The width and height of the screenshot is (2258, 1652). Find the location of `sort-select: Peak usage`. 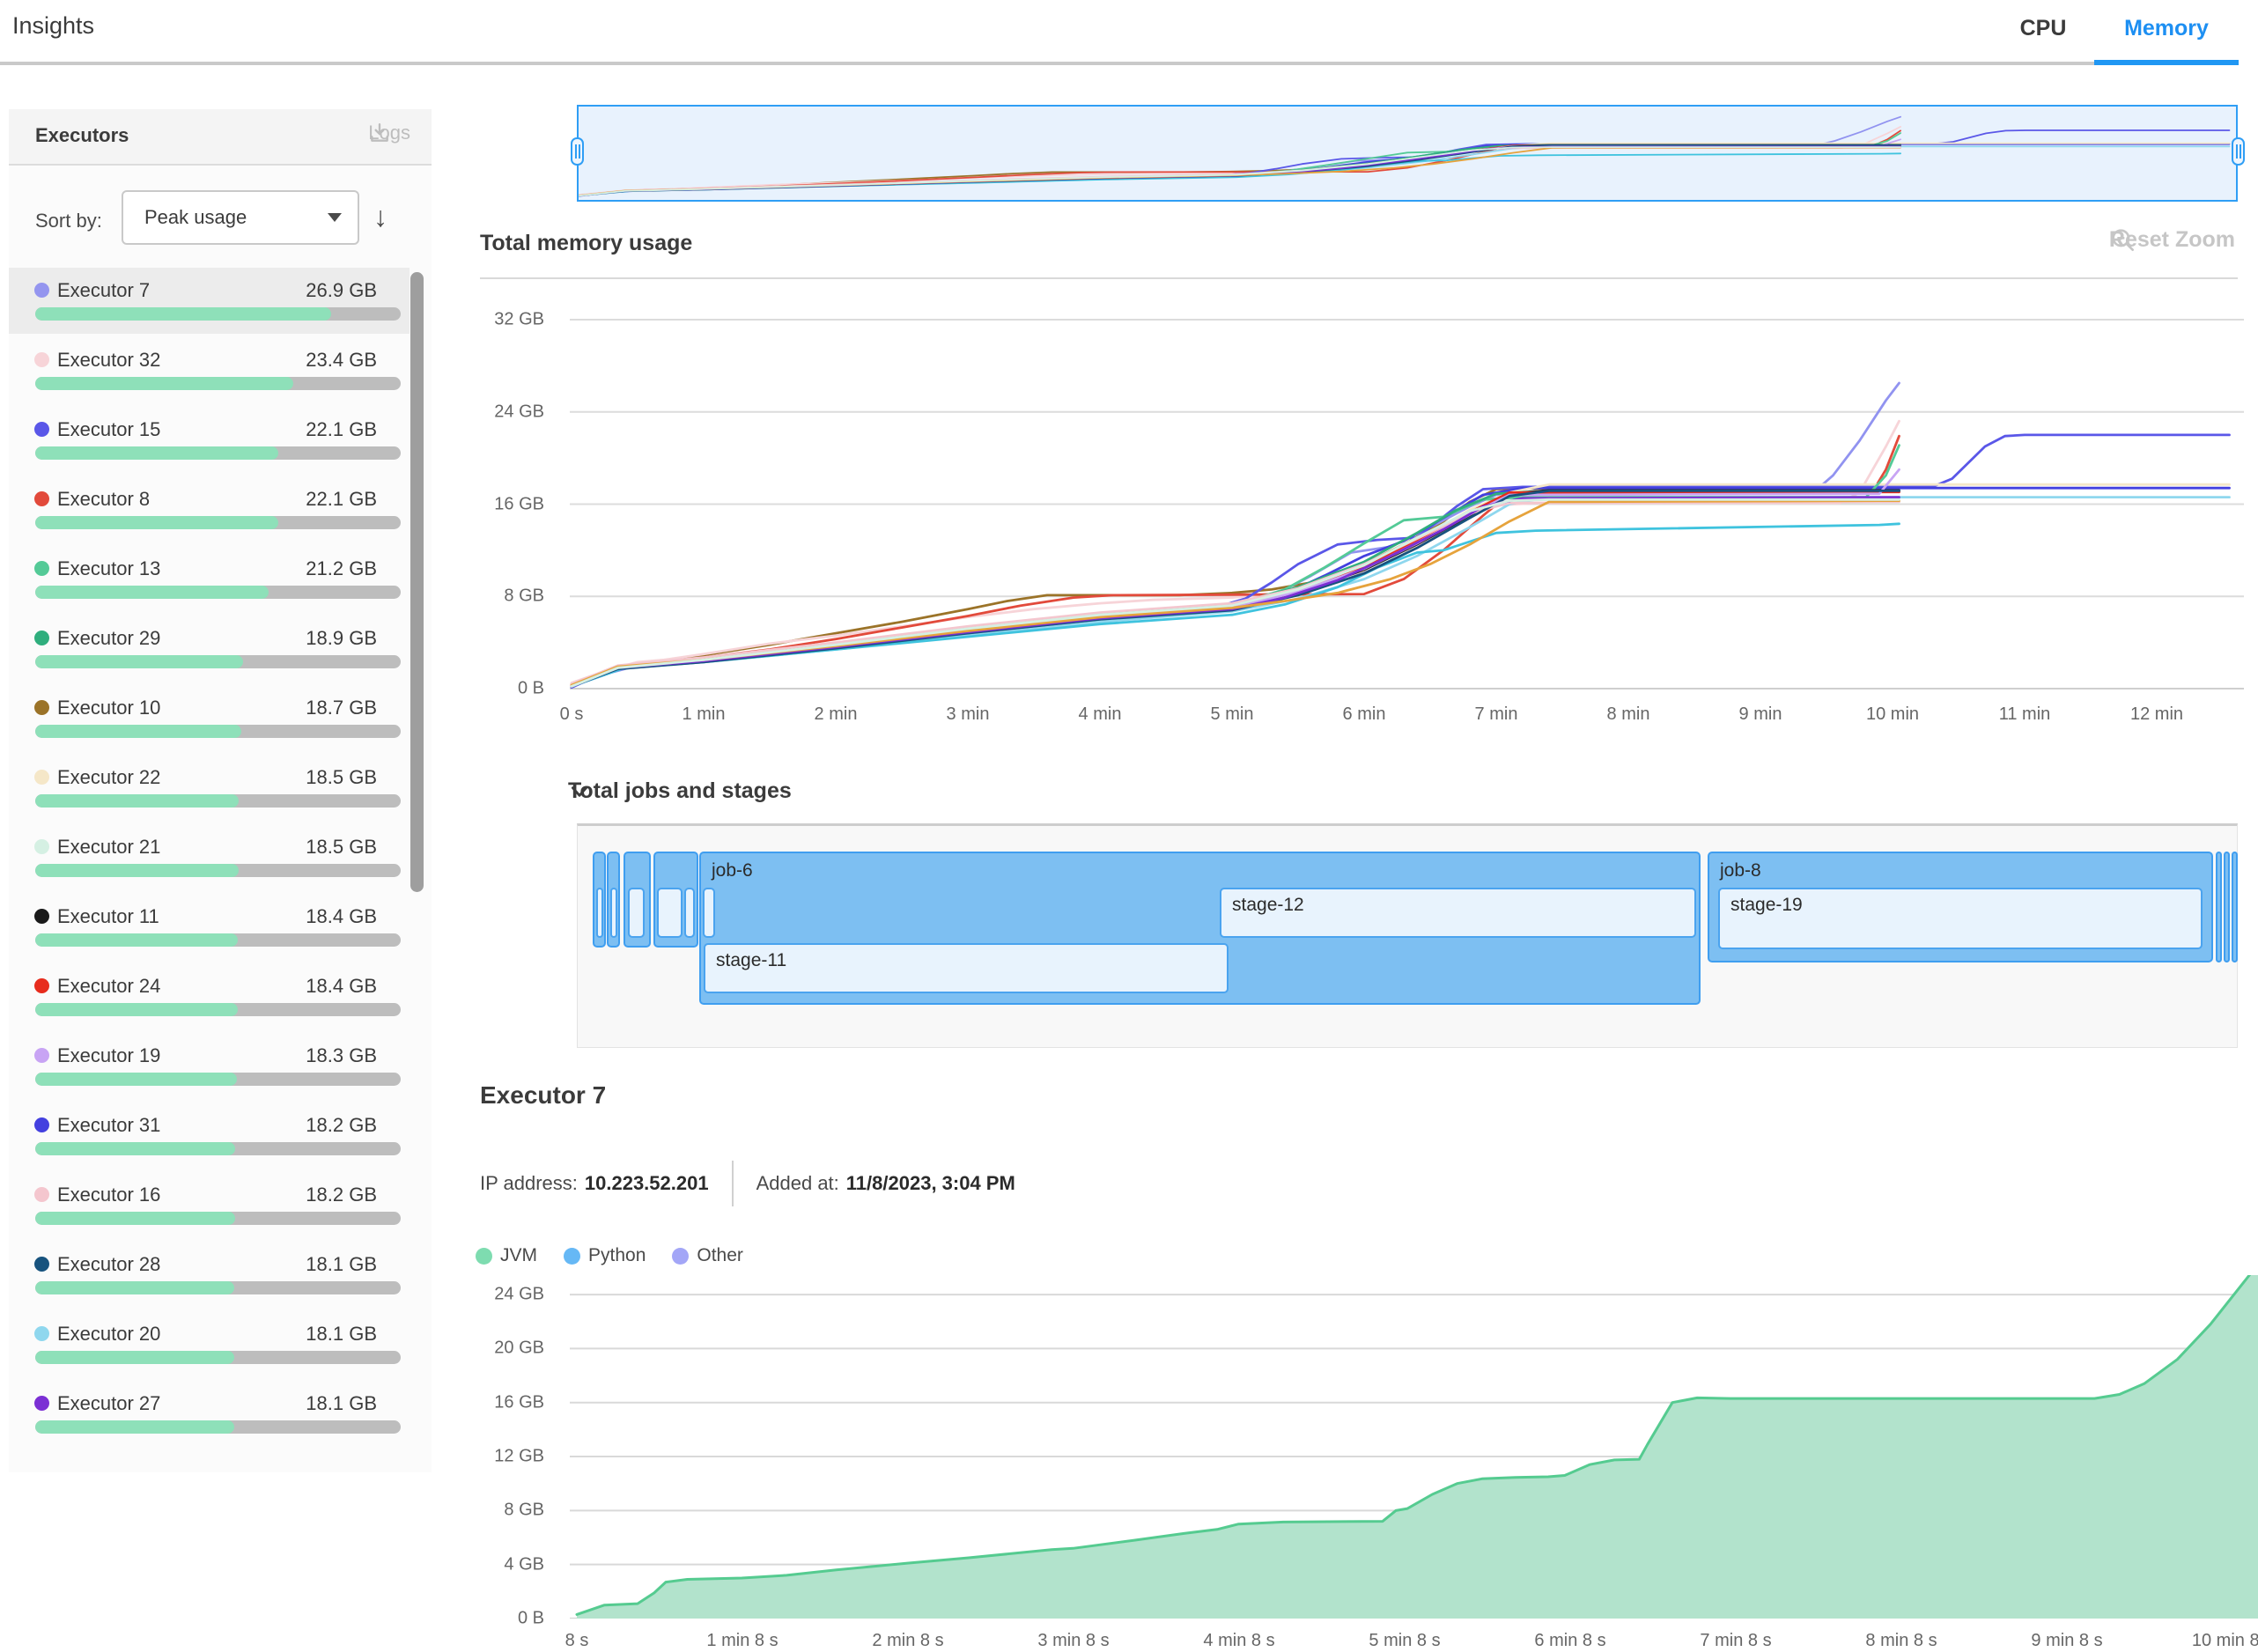

sort-select: Peak usage is located at coordinates (241, 217).